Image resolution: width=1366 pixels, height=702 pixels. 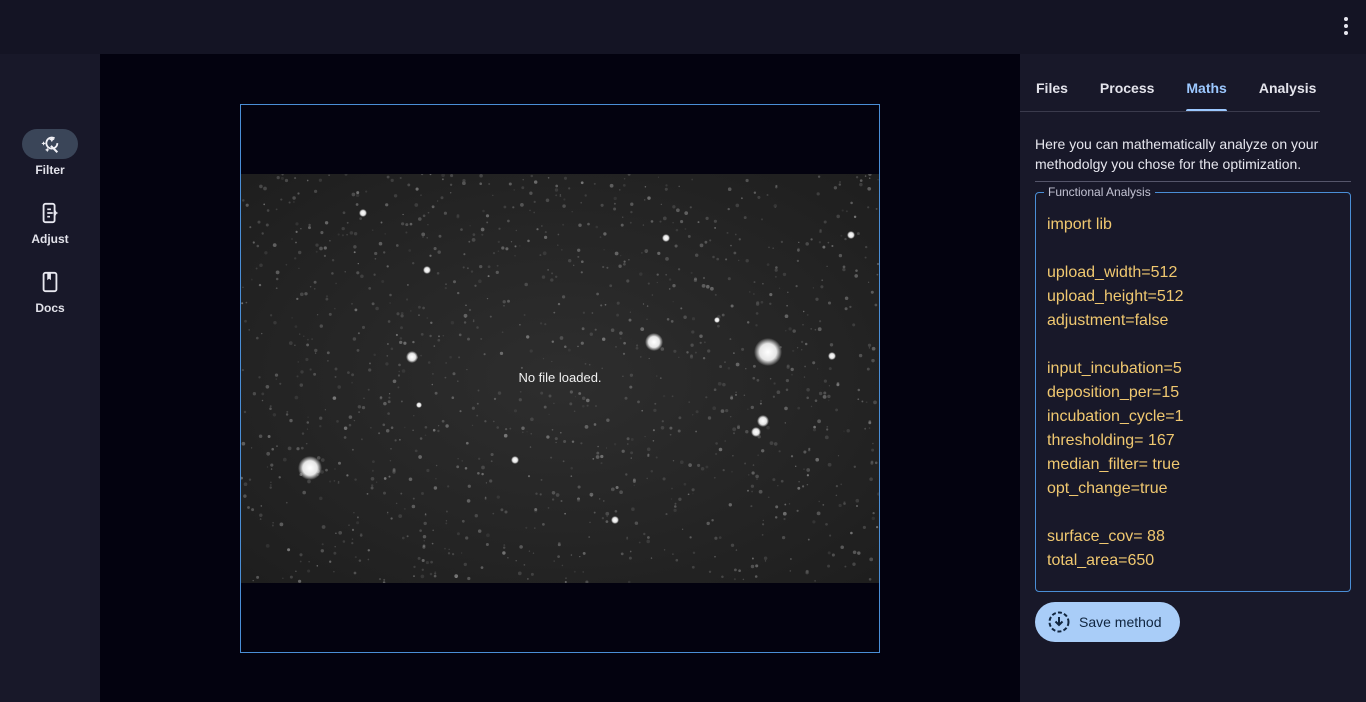 What do you see at coordinates (1127, 88) in the screenshot?
I see `tab-process: Process` at bounding box center [1127, 88].